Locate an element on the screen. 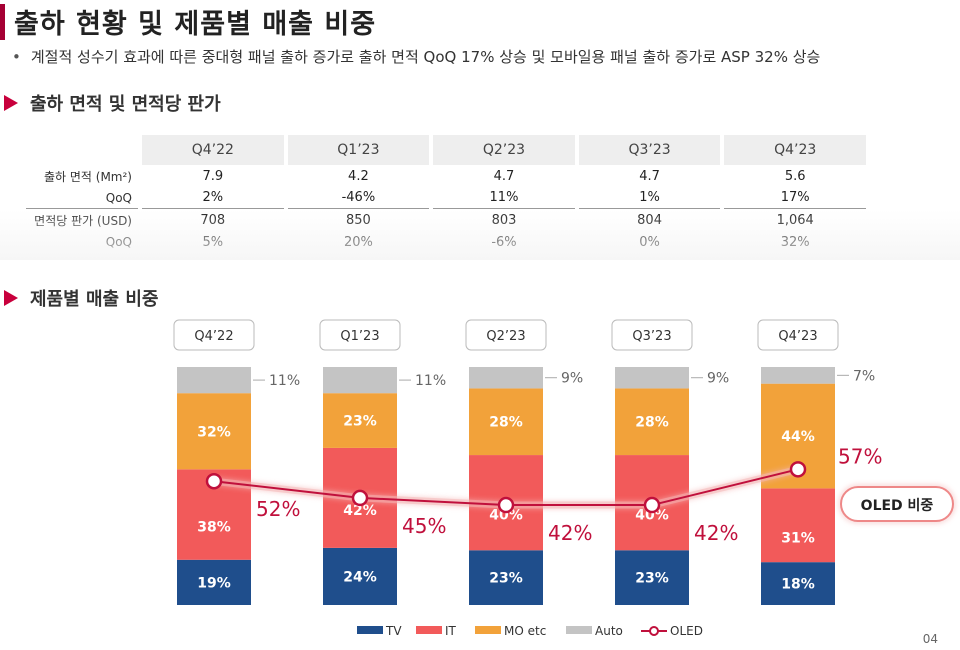 The height and width of the screenshot is (650, 960). legend-label: Auto is located at coordinates (609, 631).